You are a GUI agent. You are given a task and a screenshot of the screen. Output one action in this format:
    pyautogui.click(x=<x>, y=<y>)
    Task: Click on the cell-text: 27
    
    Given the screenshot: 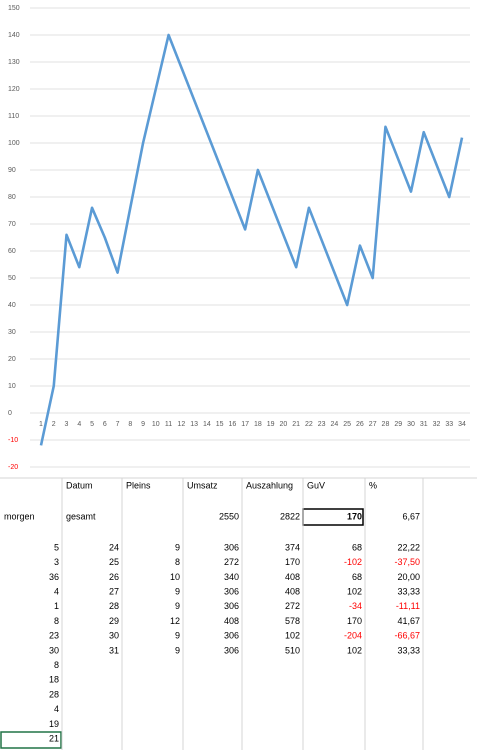 What is the action you would take?
    pyautogui.click(x=114, y=591)
    